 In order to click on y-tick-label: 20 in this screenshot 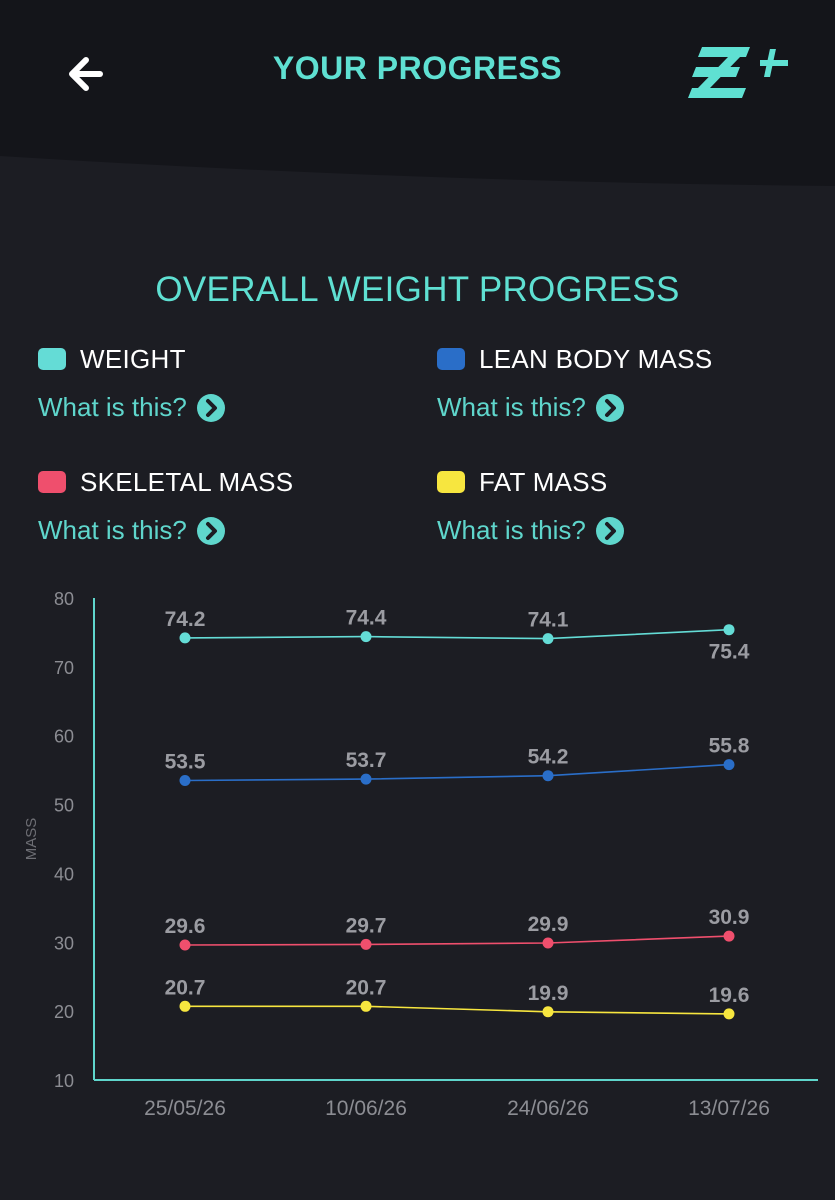, I will do `click(64, 1012)`.